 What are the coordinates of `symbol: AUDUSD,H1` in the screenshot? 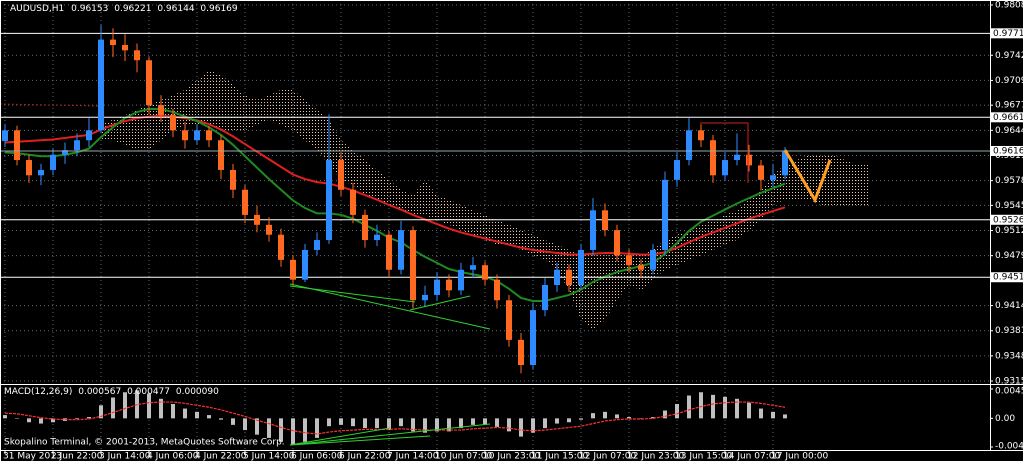 It's located at (37, 9).